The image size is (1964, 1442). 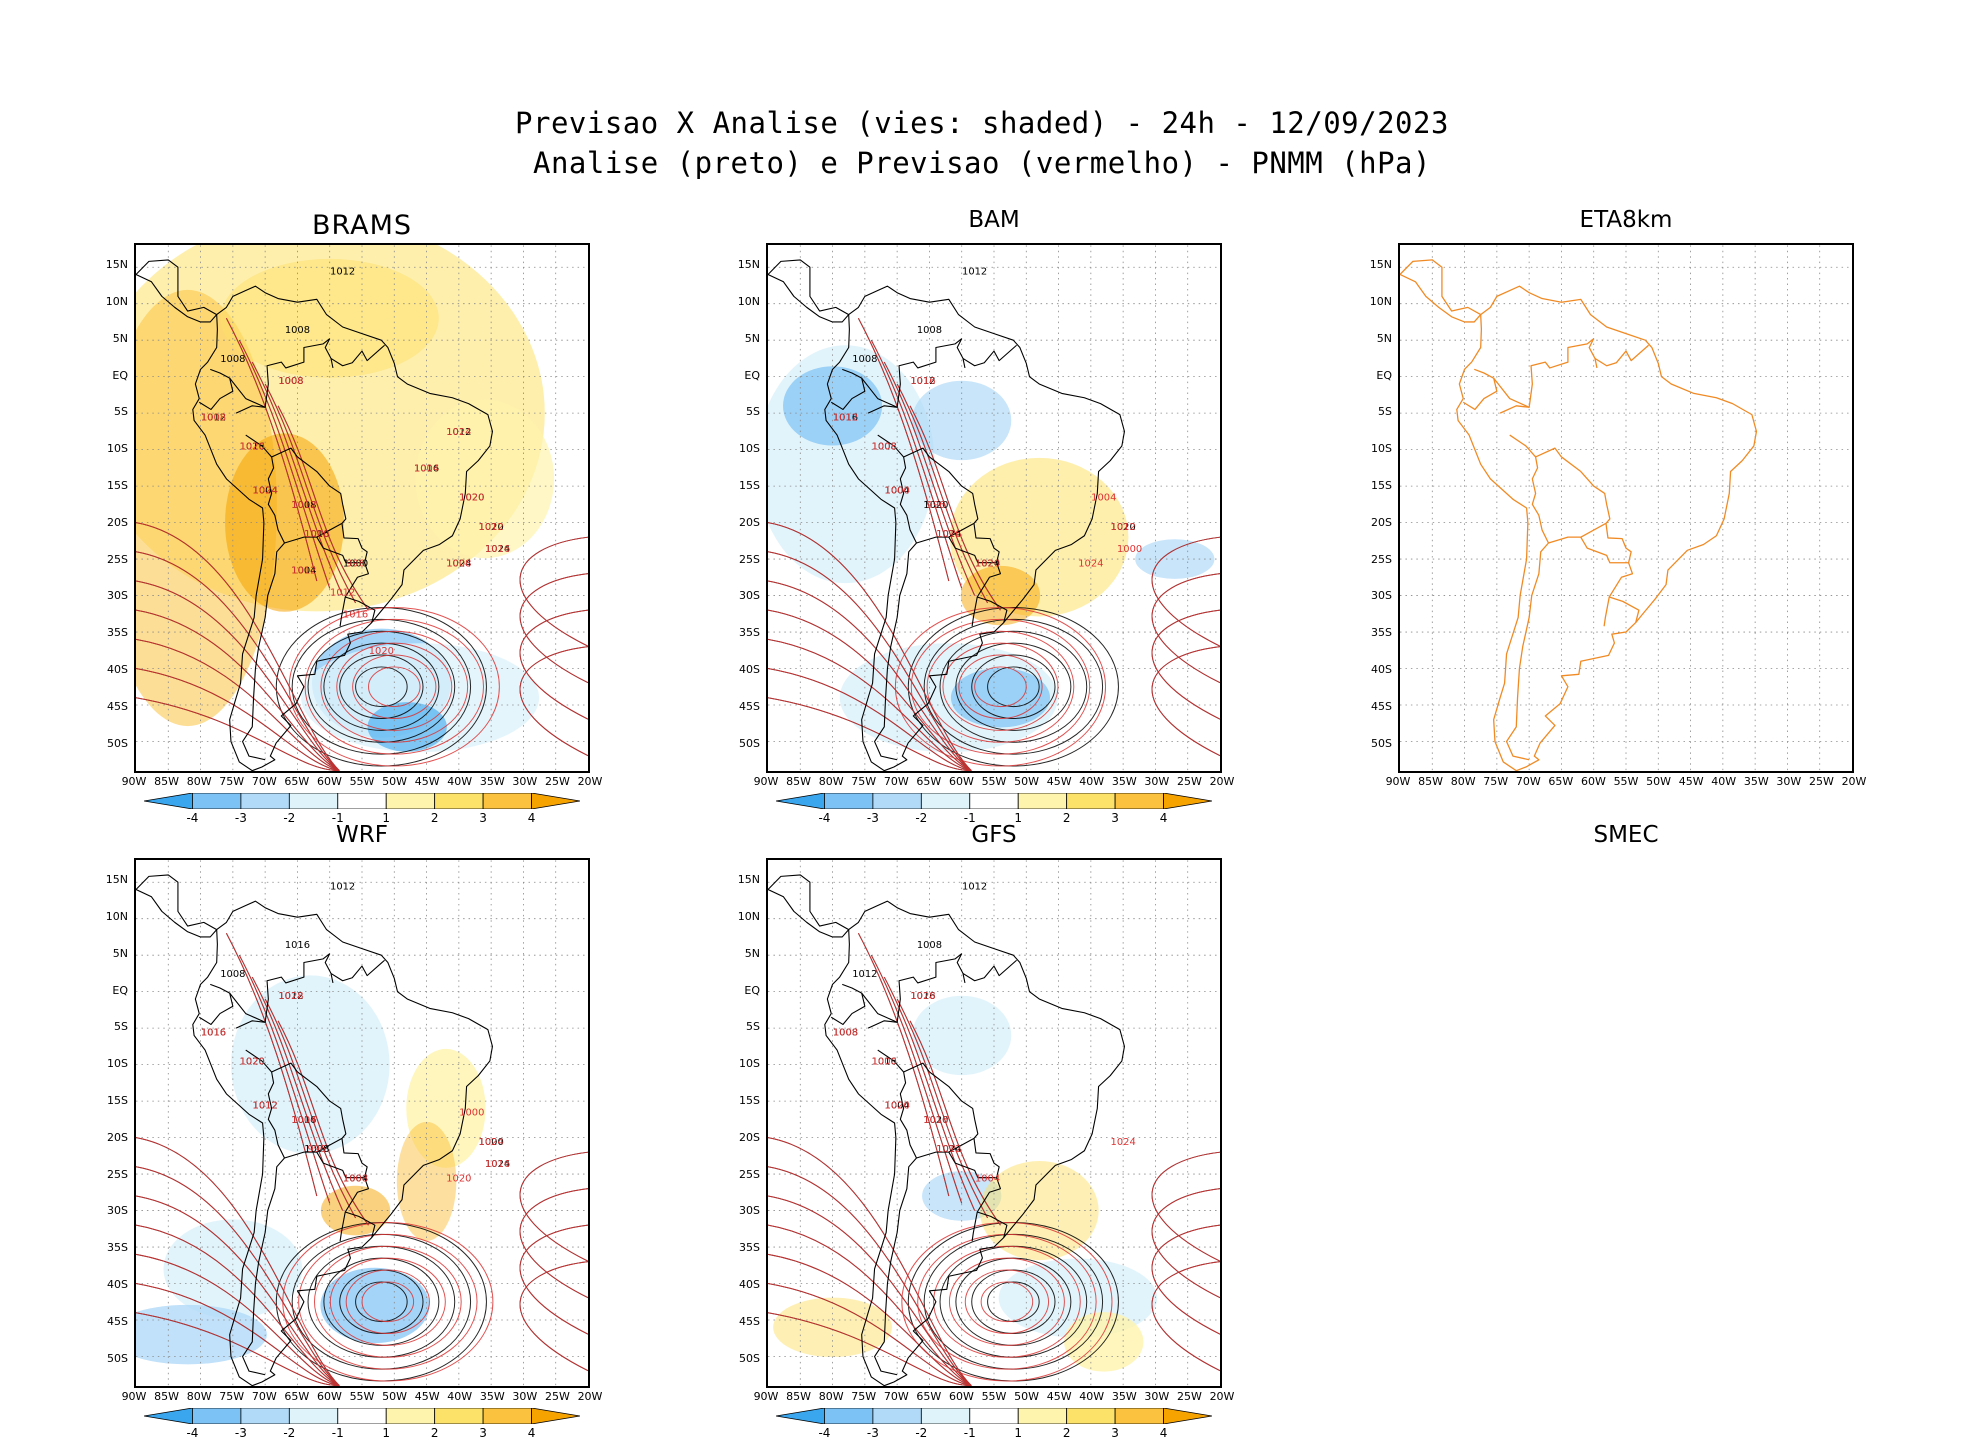 I want to click on wrf-forecast-contour-label: 1012, so click(x=265, y=1105).